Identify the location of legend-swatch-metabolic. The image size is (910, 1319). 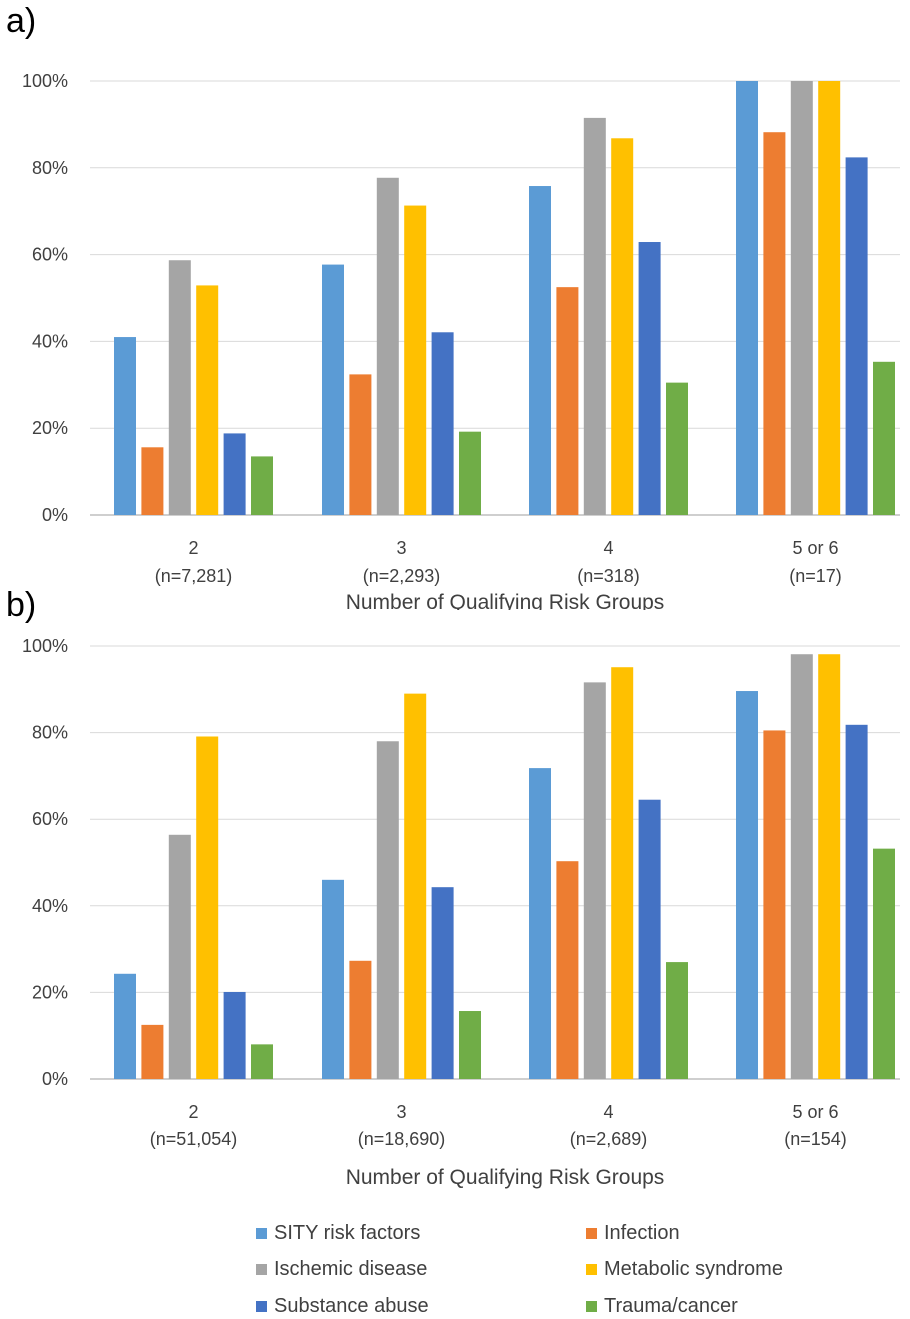
(591, 1269).